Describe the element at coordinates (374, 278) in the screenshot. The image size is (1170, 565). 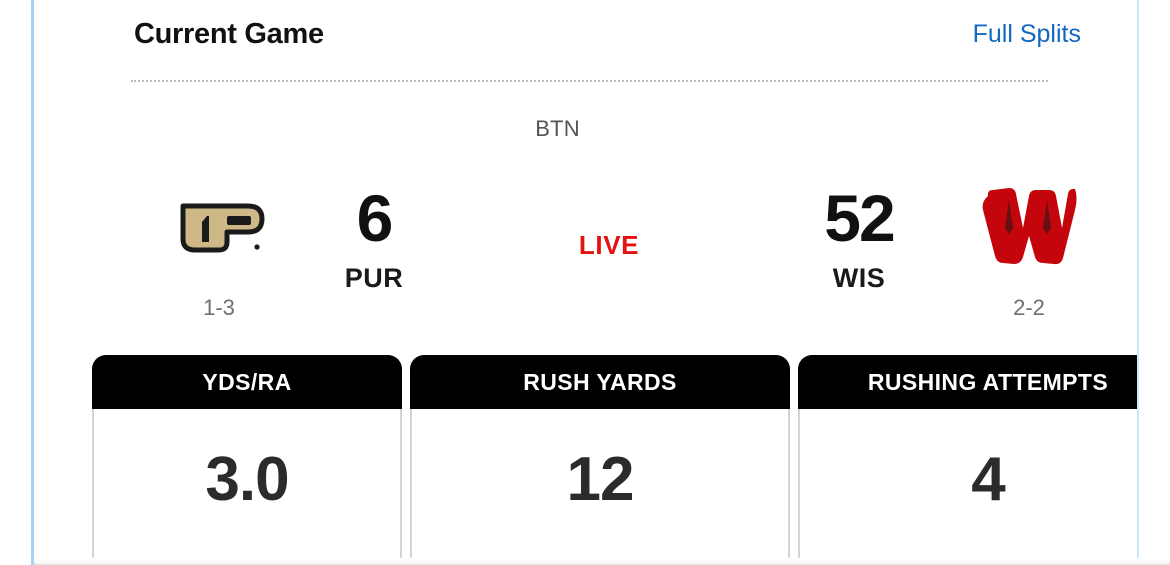
I see `away-team-abbr: PUR` at that location.